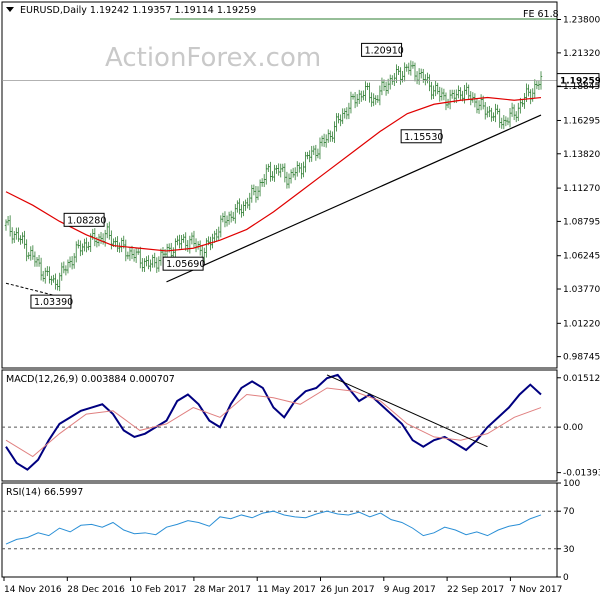 This screenshot has width=600, height=600. What do you see at coordinates (581, 358) in the screenshot?
I see `price-ytick-label: 0.98745` at bounding box center [581, 358].